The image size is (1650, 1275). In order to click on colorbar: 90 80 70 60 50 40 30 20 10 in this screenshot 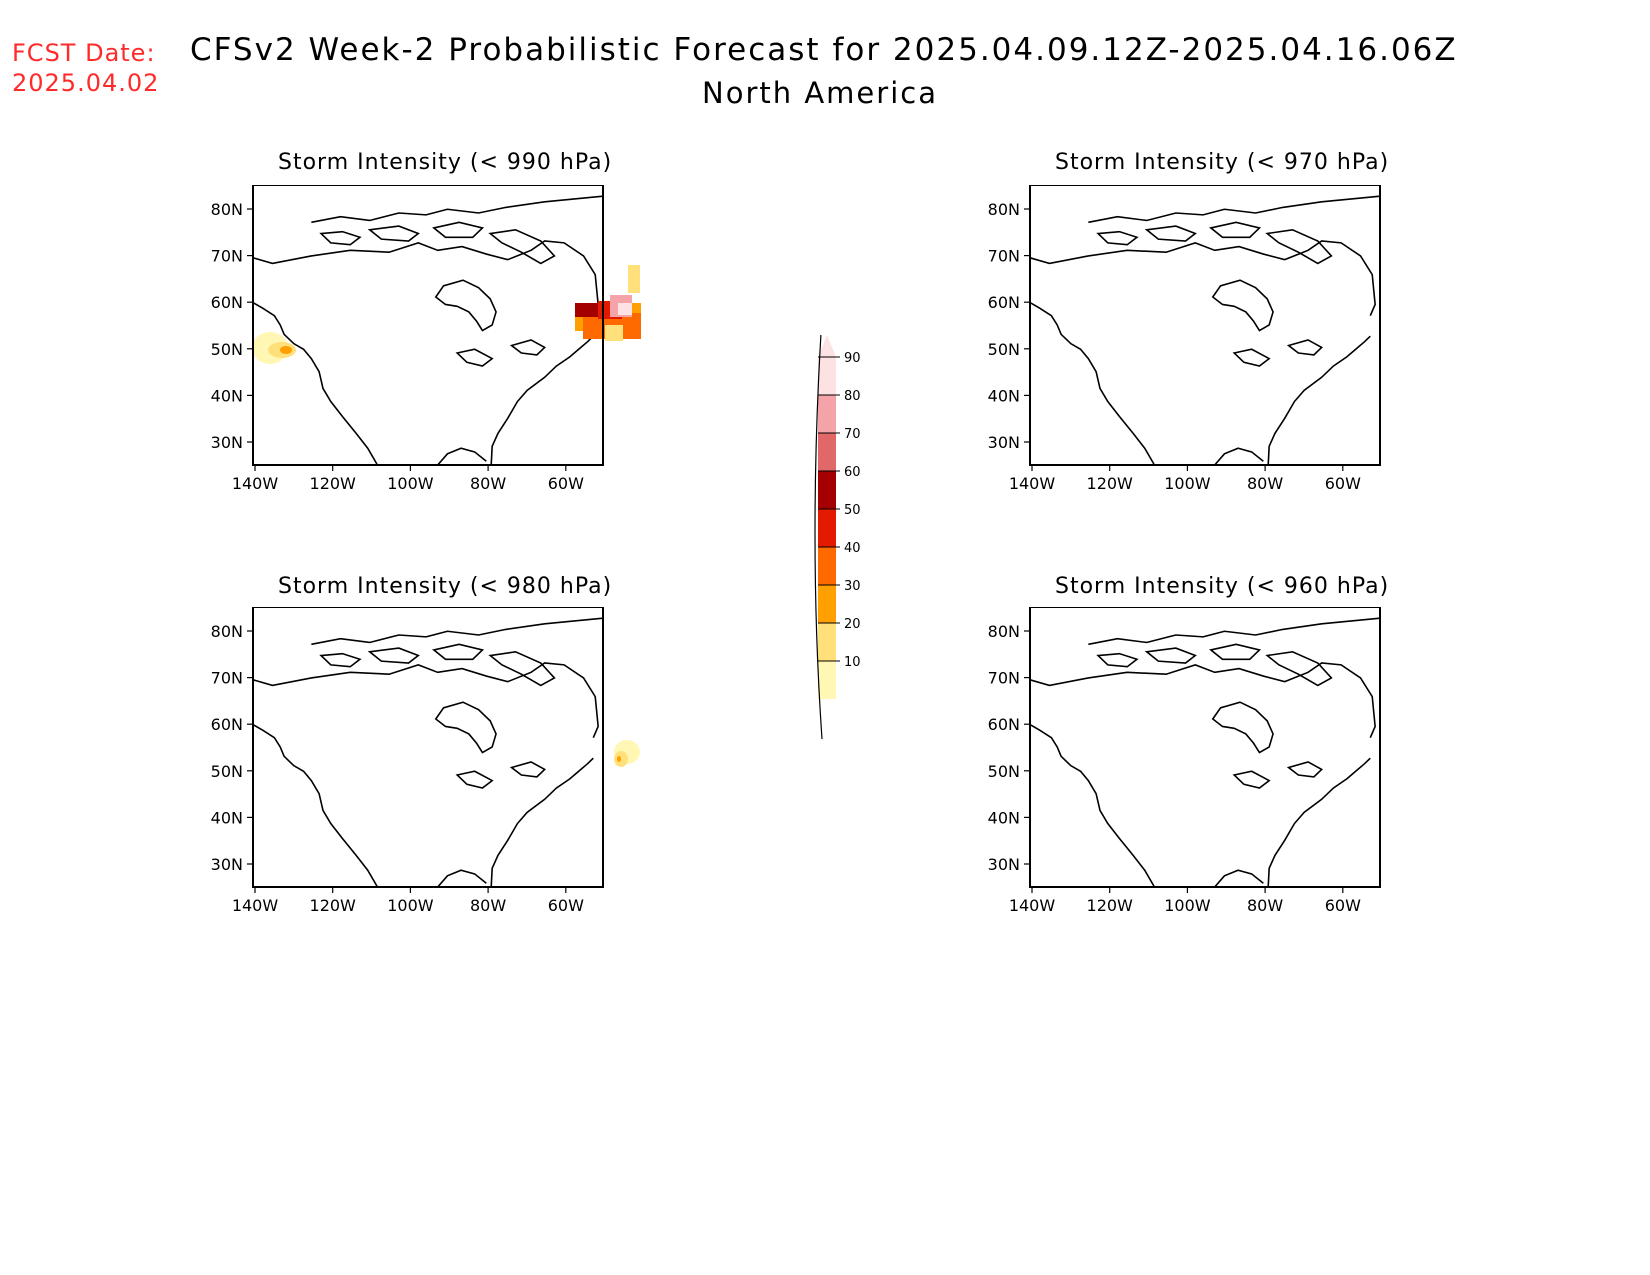, I will do `click(837, 537)`.